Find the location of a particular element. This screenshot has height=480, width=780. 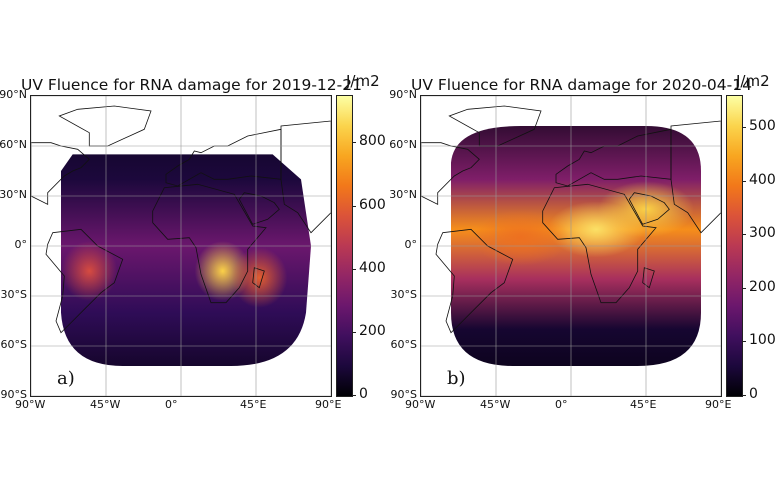

colorbar-tick-label: 800 is located at coordinates (372, 141).